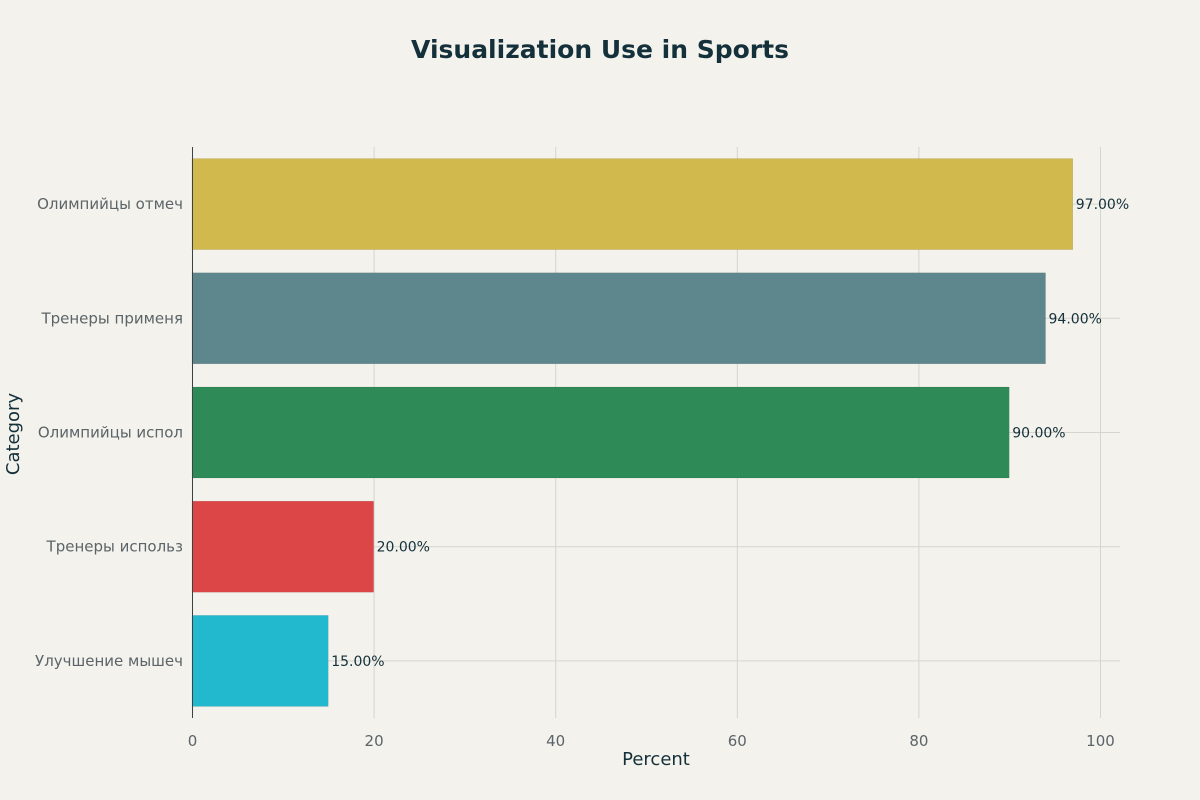 The image size is (1200, 800). Describe the element at coordinates (357, 662) in the screenshot. I see `bar-value-label: 15.00%` at that location.